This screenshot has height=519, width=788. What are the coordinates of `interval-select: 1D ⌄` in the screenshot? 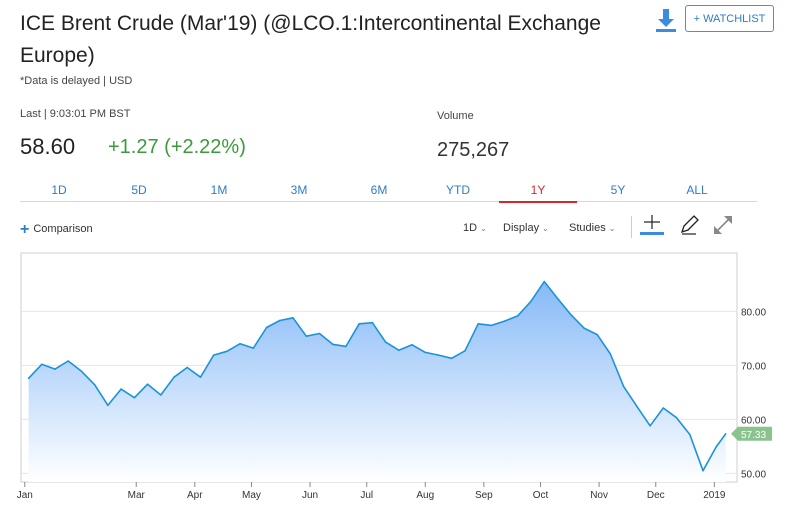 It's located at (475, 228).